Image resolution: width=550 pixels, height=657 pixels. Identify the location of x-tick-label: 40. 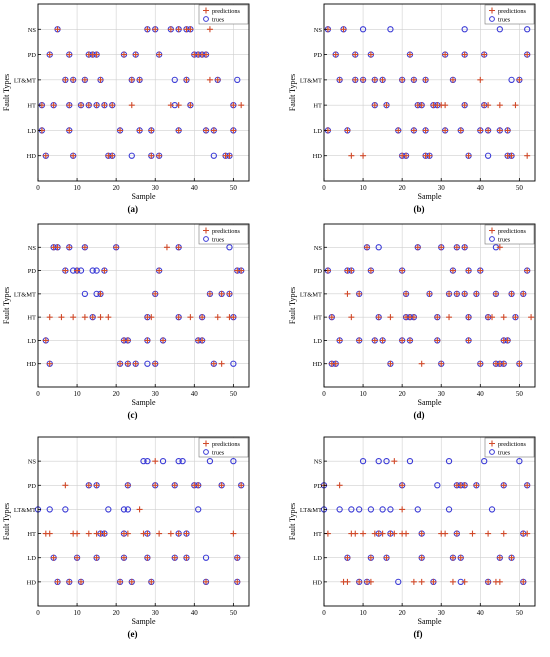
(195, 394).